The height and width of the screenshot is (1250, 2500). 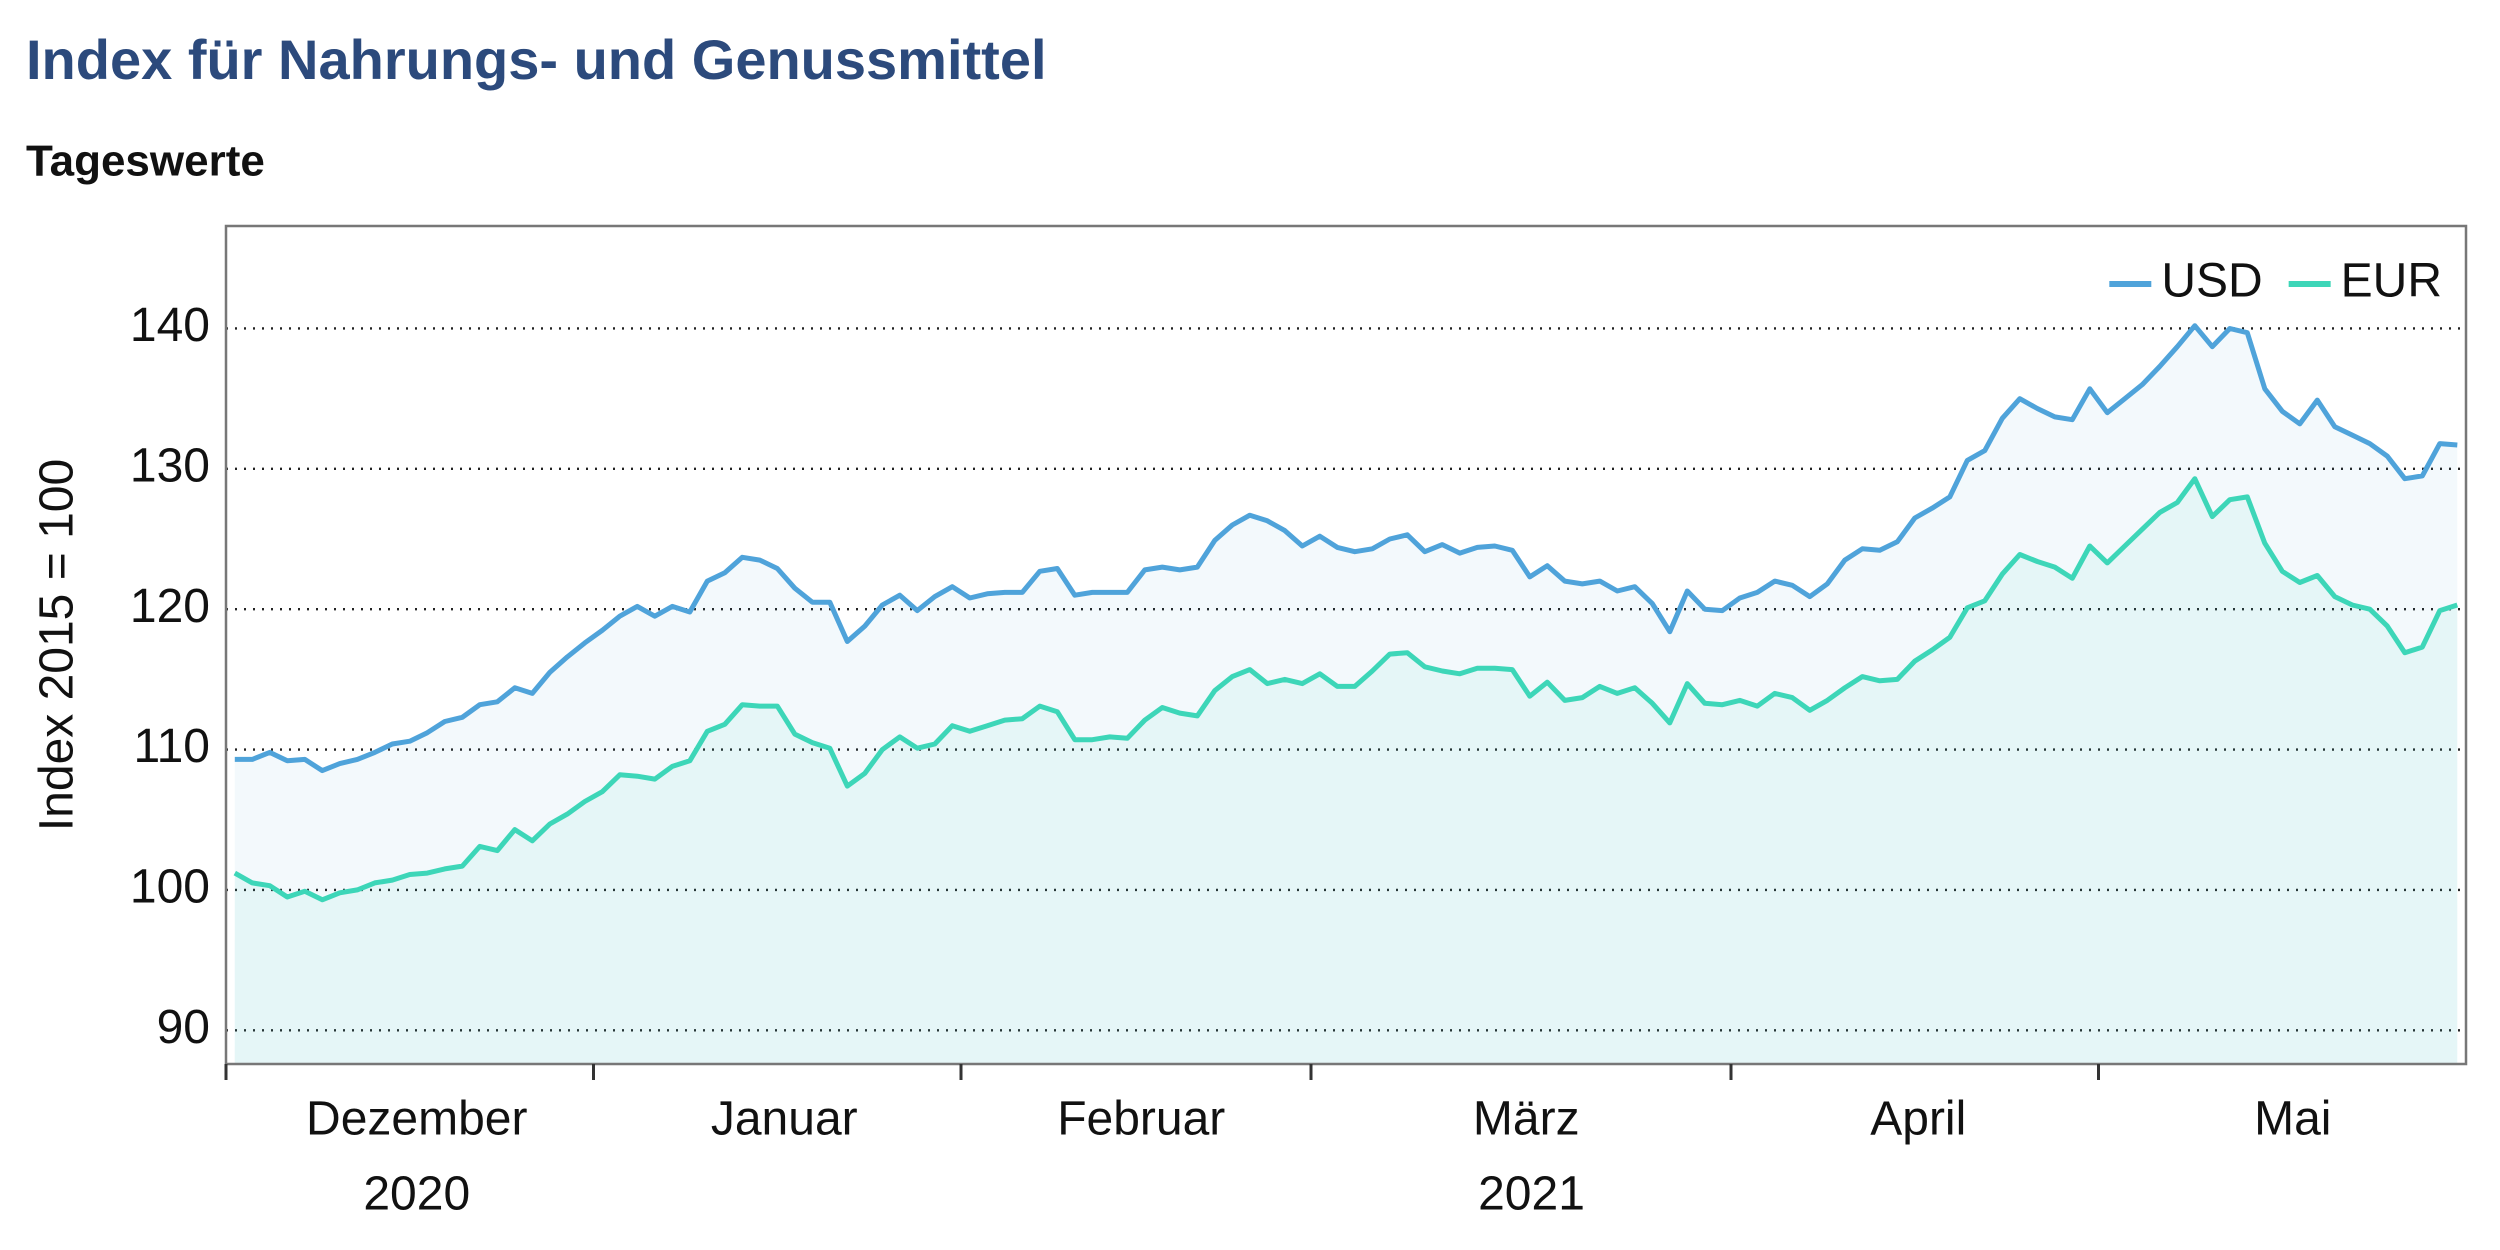 I want to click on year-label: 2021, so click(x=1531, y=1194).